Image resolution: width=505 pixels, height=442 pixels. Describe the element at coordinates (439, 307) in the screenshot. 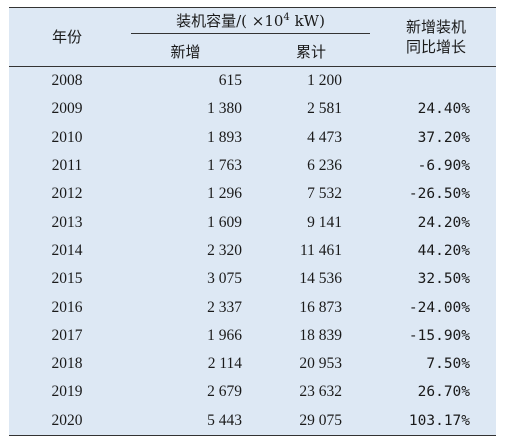

I see `yoy-growth-cell: -24.00%` at that location.